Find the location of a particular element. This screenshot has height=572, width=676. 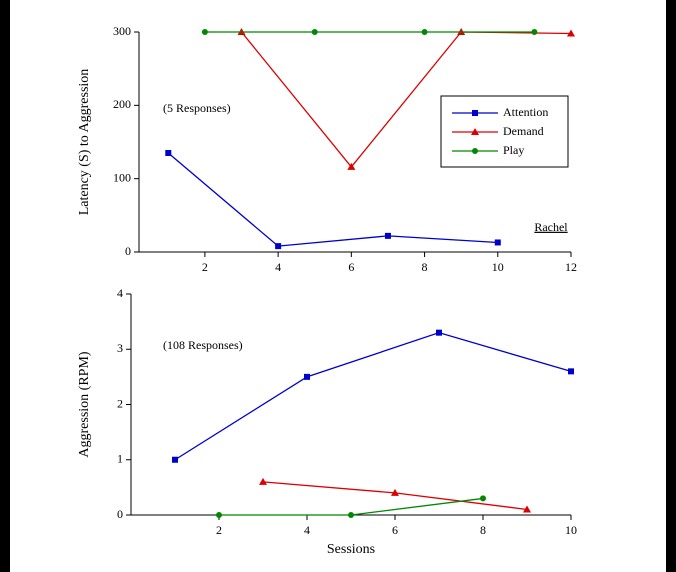

x-axis-title: Sessions is located at coordinates (351, 549).